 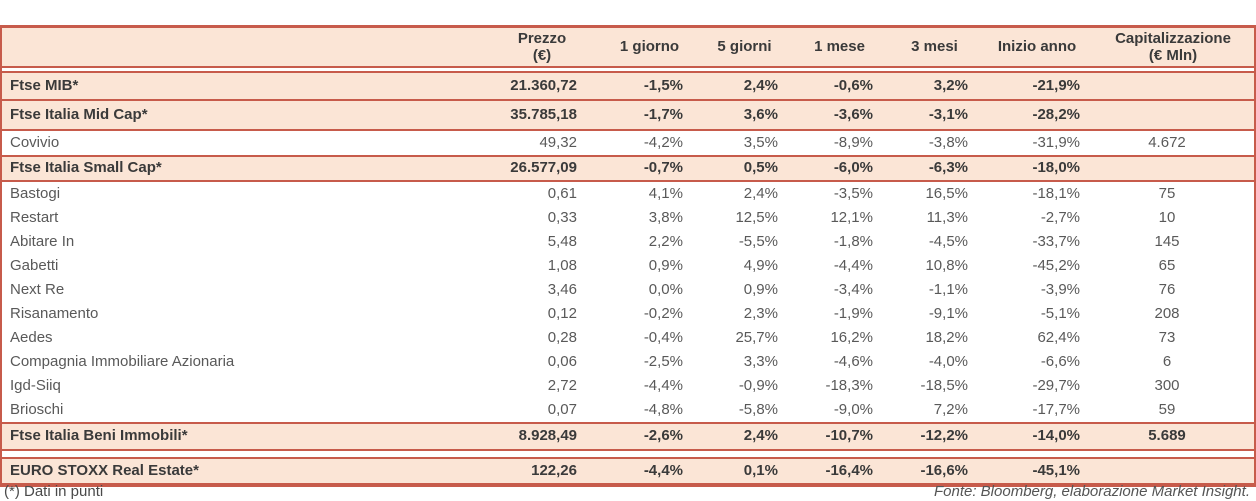 What do you see at coordinates (760, 114) in the screenshot?
I see `cell-5-giorni: 3,6%` at bounding box center [760, 114].